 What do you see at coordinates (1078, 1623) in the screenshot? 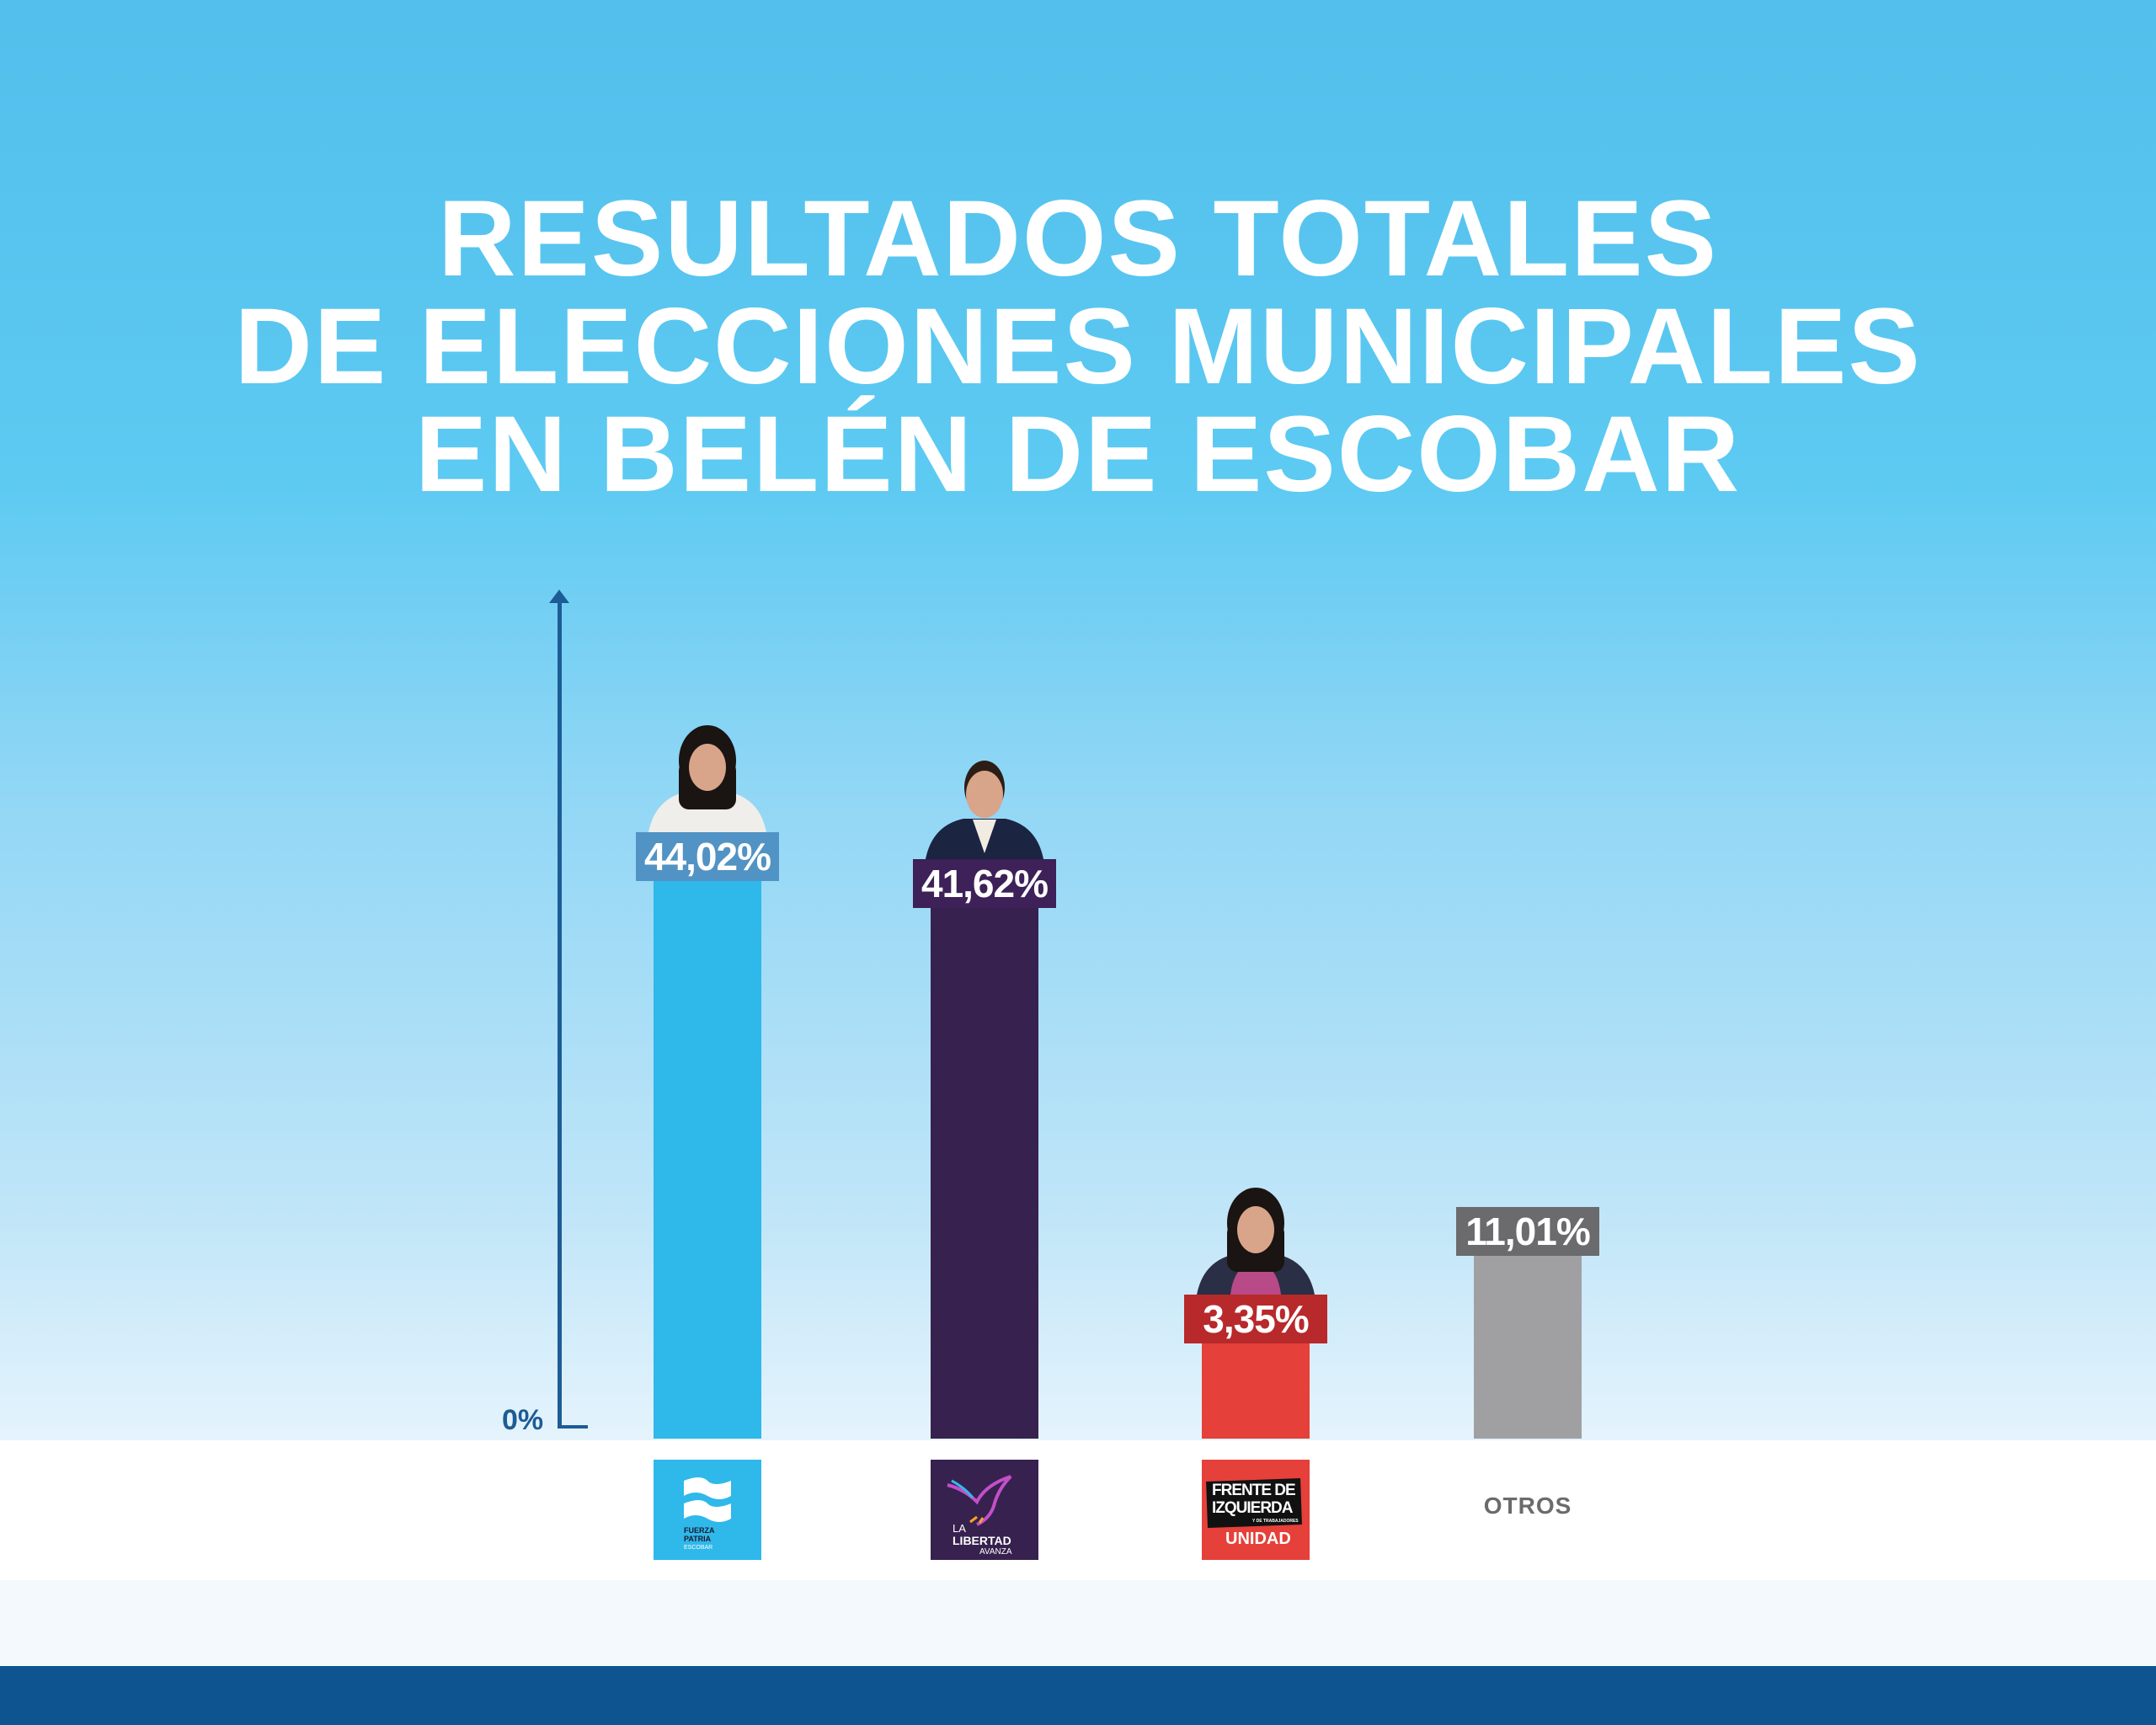
I see `lower-band` at bounding box center [1078, 1623].